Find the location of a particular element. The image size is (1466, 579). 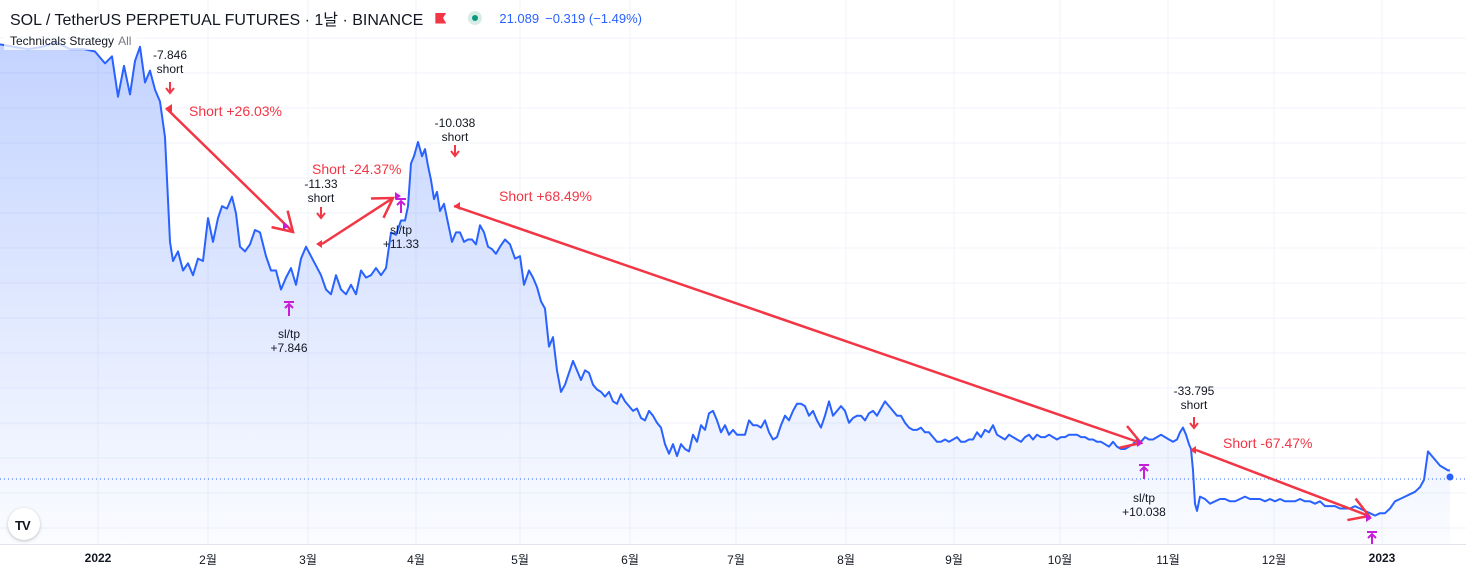

trade-label: Short -24.37% is located at coordinates (357, 169).